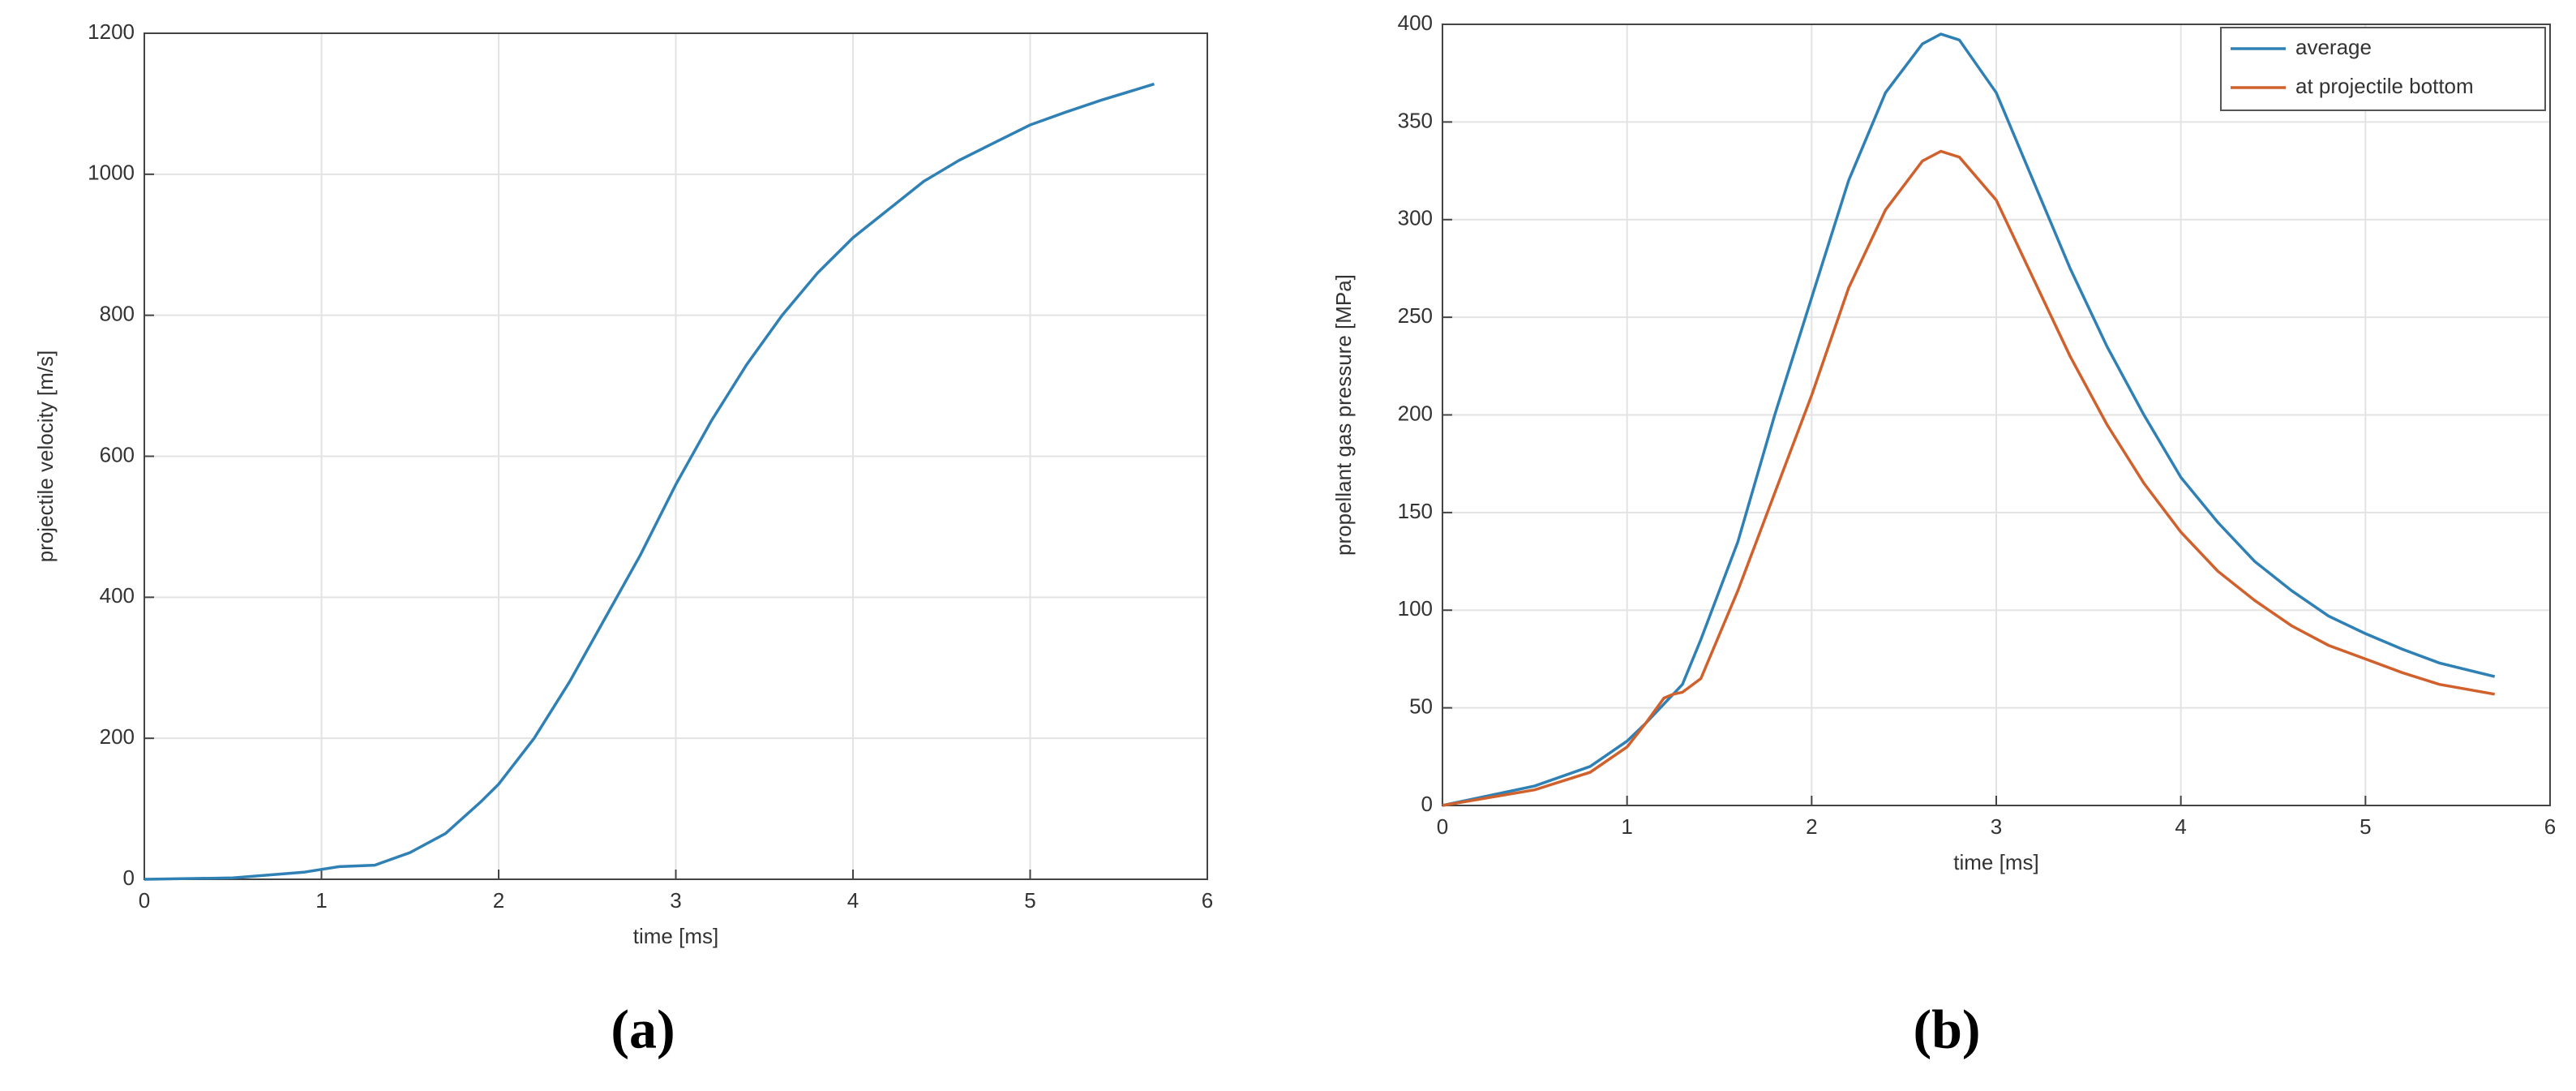  I want to click on y-tick-label: 800, so click(117, 314).